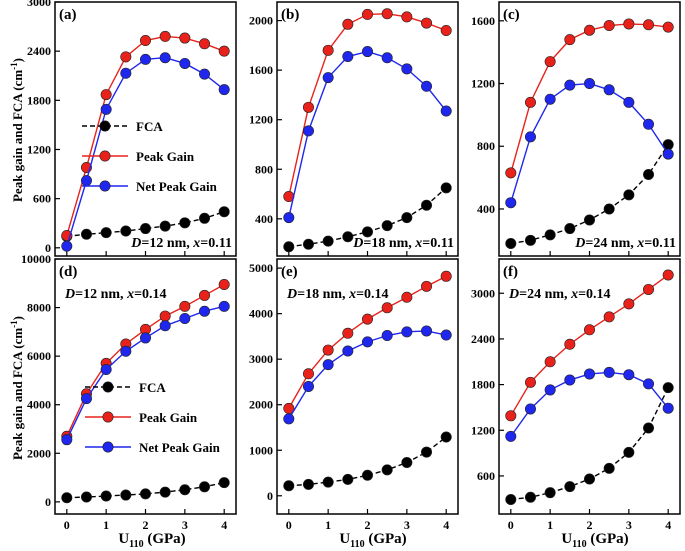 The image size is (685, 551). I want to click on y-label-text: Peak gain and FCA, so click(17, 405).